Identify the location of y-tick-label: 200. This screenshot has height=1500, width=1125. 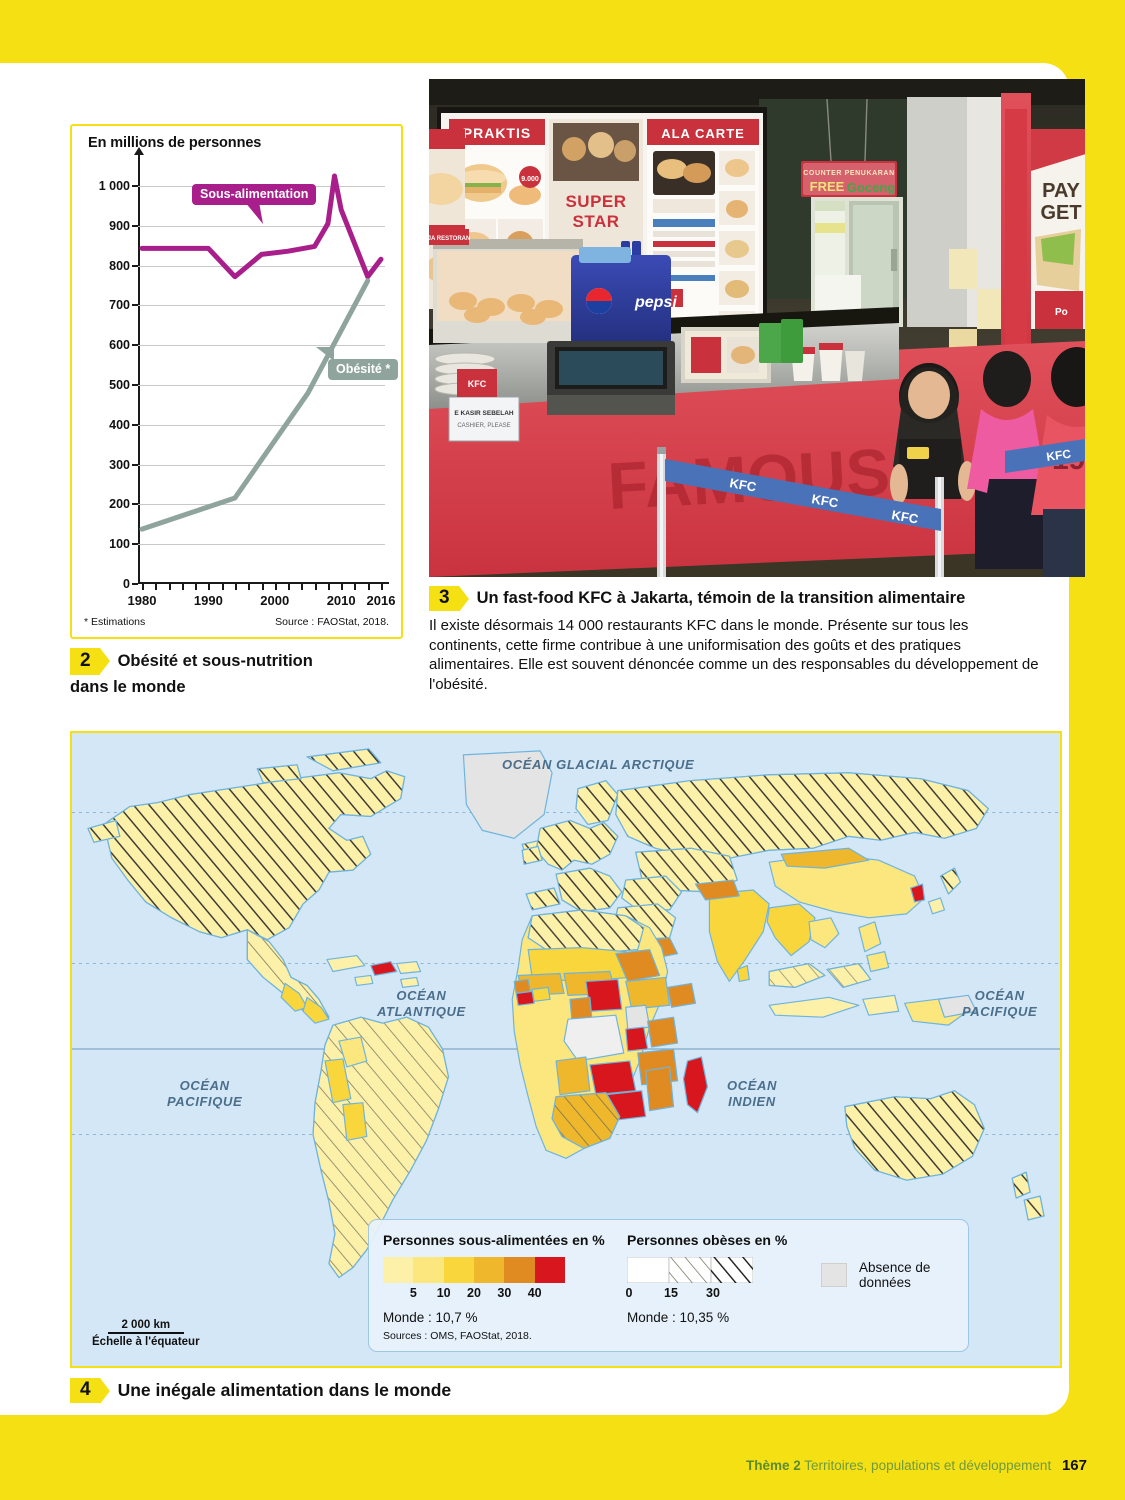
(119, 504).